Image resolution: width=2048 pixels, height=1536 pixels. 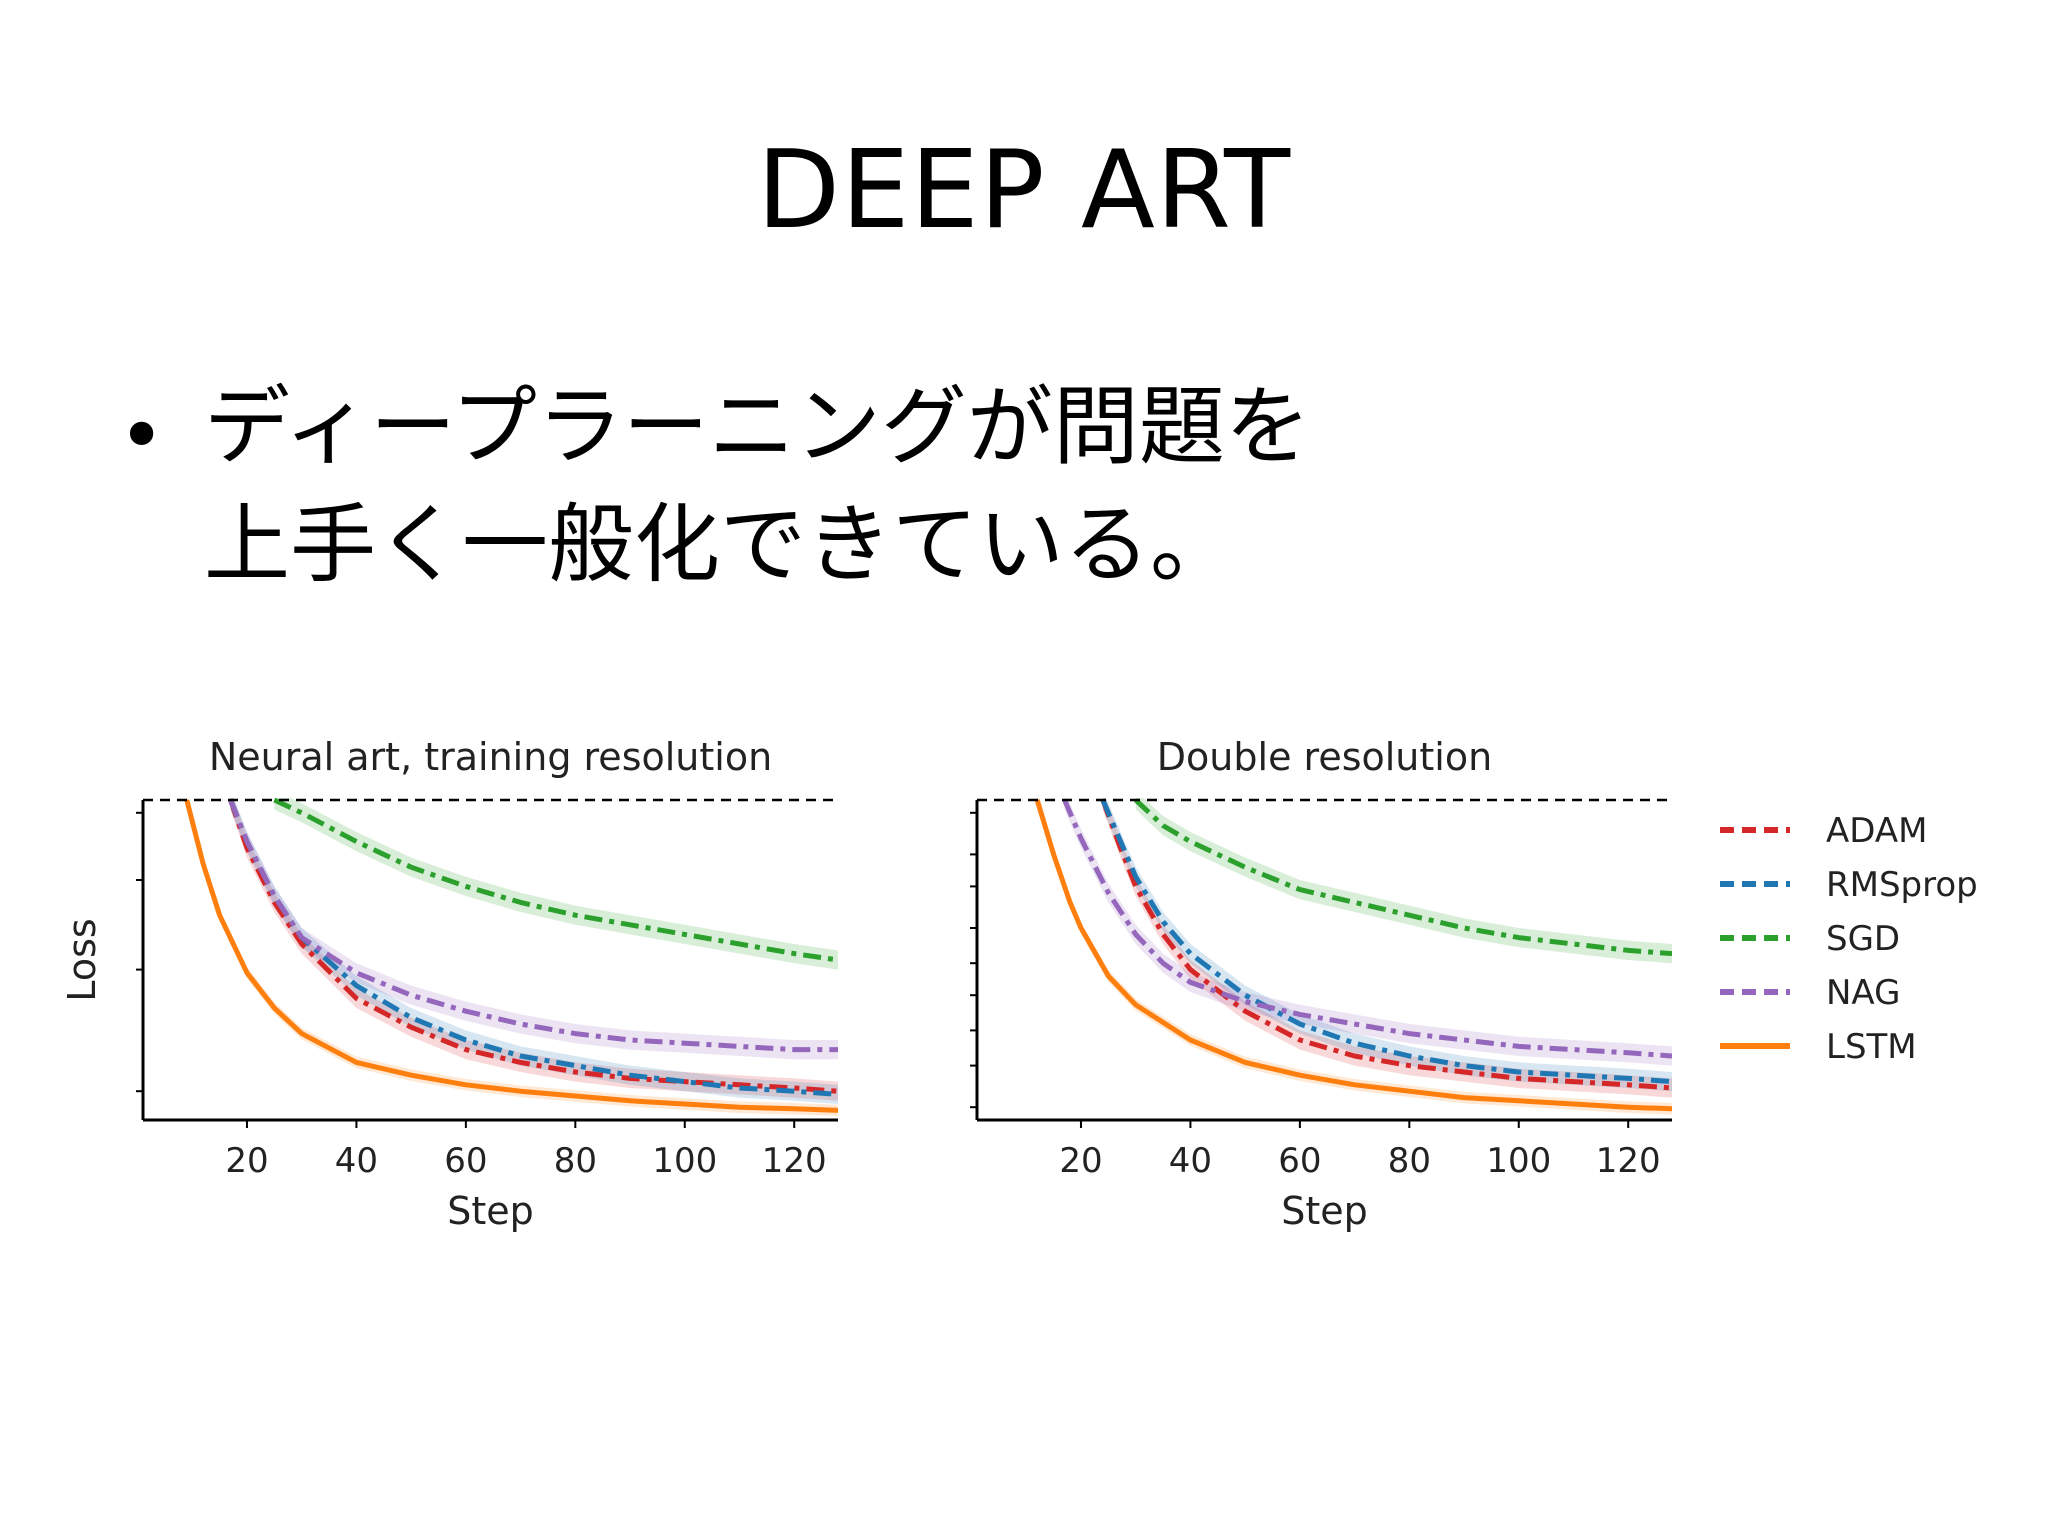 What do you see at coordinates (757, 486) in the screenshot?
I see `bullet-text: ディープラーニングが問題を 上手く一般化できている。` at bounding box center [757, 486].